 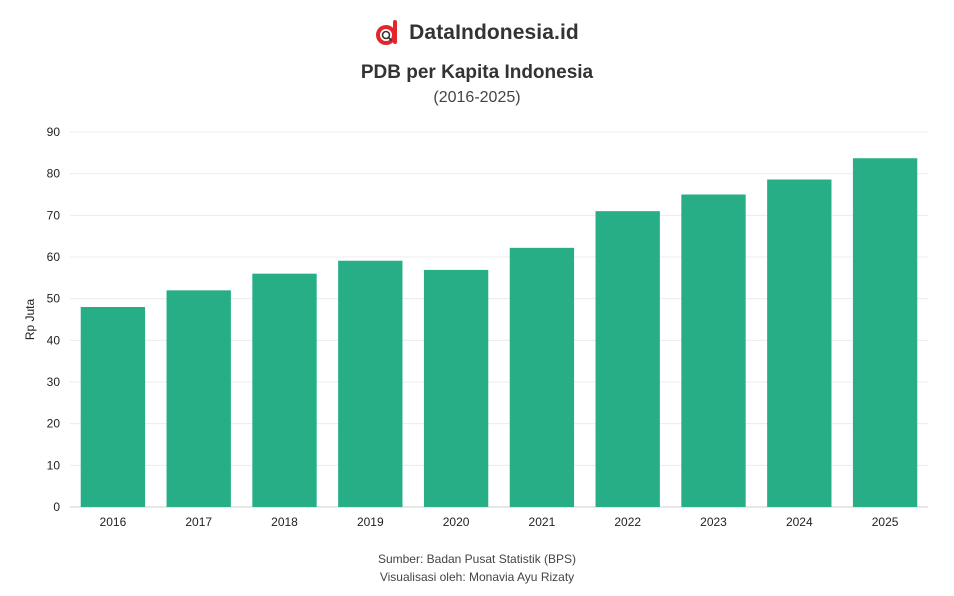 What do you see at coordinates (542, 522) in the screenshot?
I see `x-tick-label: 2021` at bounding box center [542, 522].